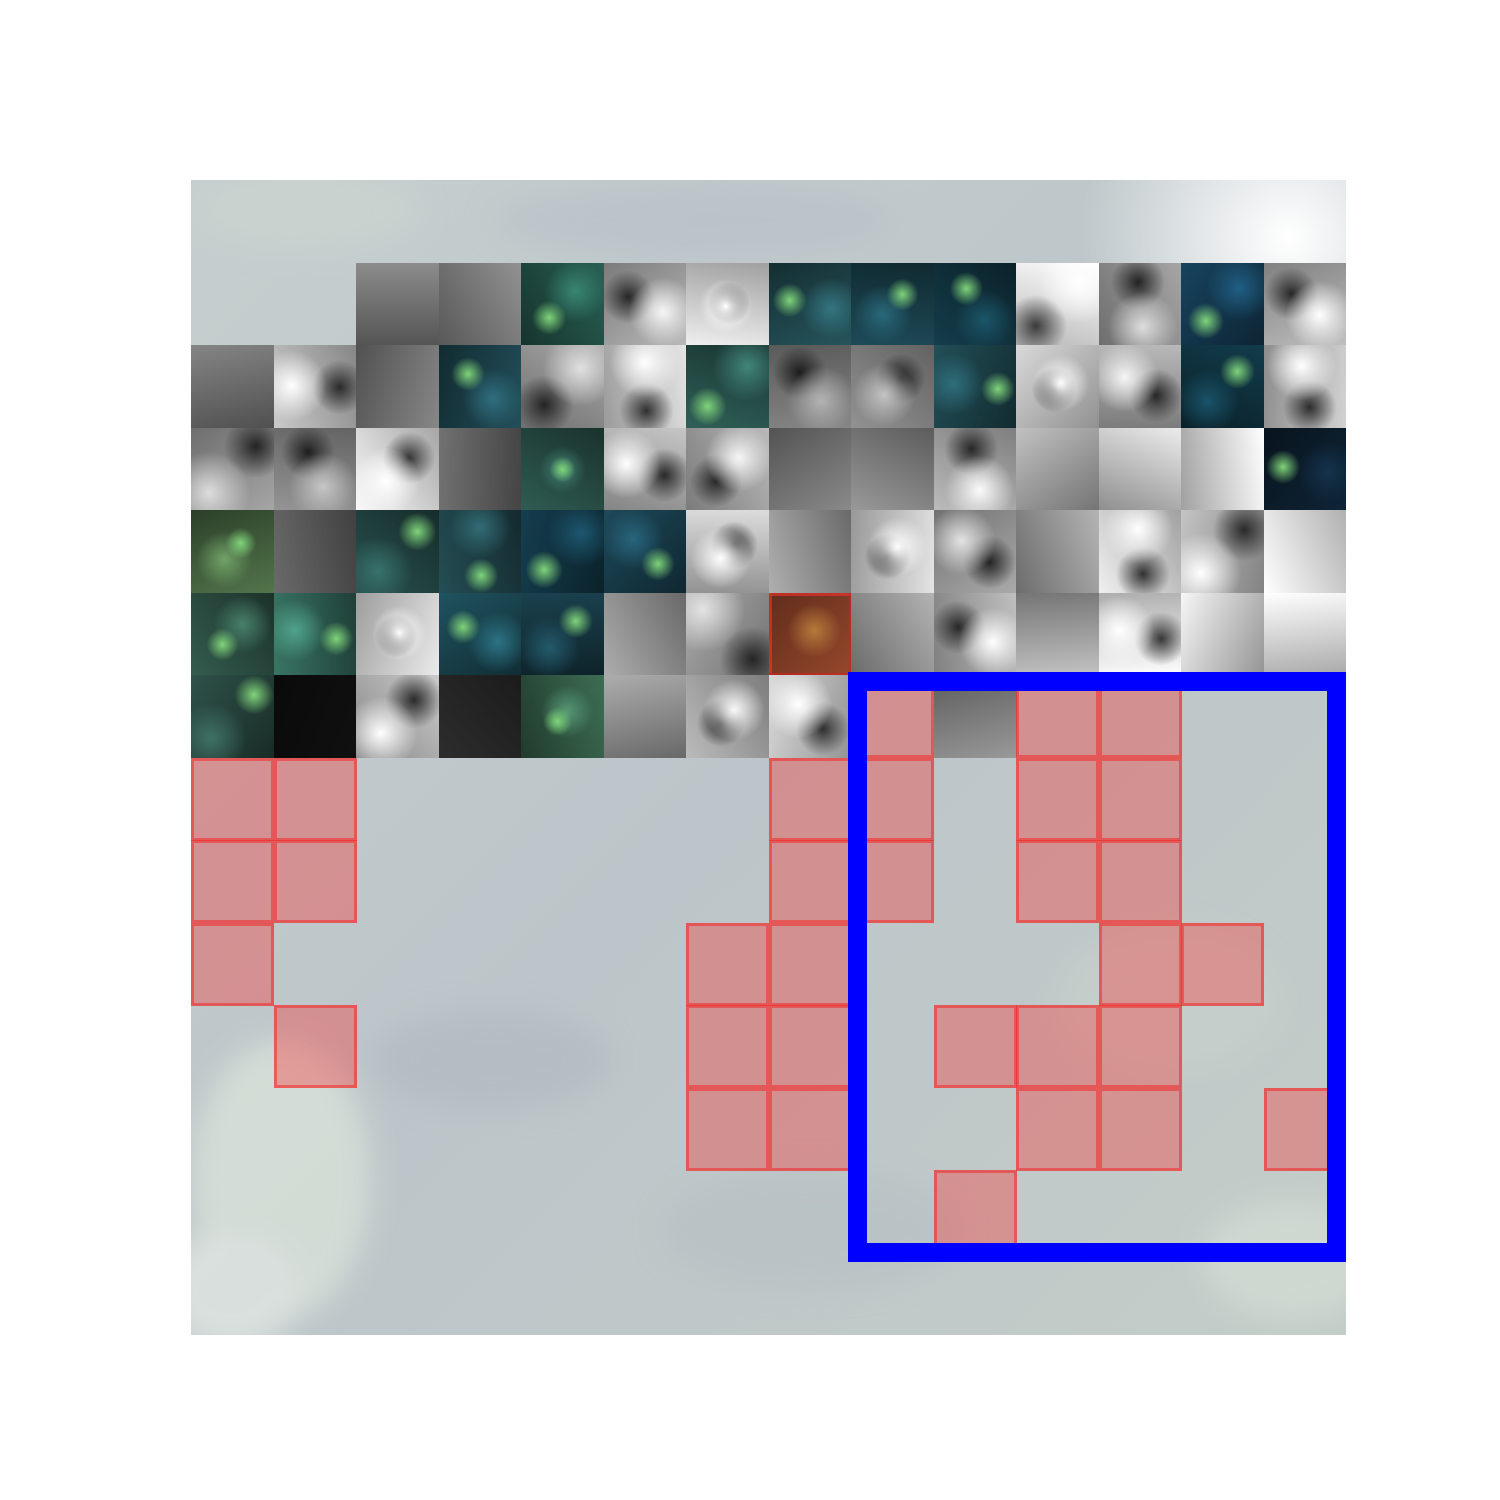 The height and width of the screenshot is (1500, 1500). I want to click on roi-box, so click(1097, 967).